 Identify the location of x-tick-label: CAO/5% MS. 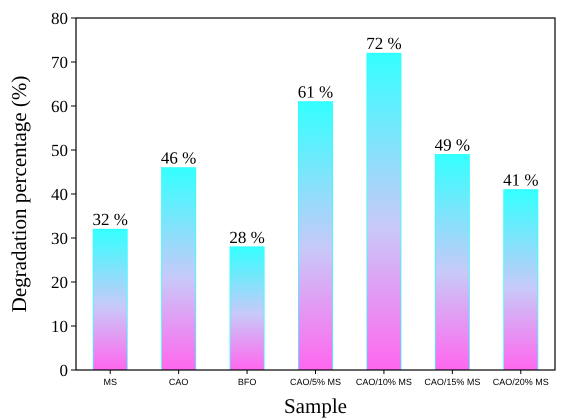
(316, 382).